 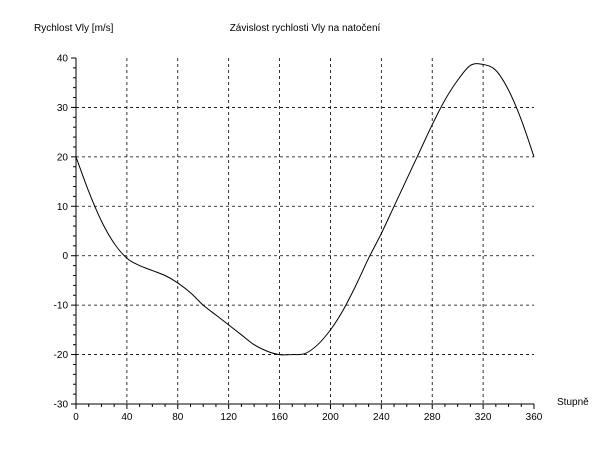 I want to click on x-tick-label: 200, so click(x=330, y=417).